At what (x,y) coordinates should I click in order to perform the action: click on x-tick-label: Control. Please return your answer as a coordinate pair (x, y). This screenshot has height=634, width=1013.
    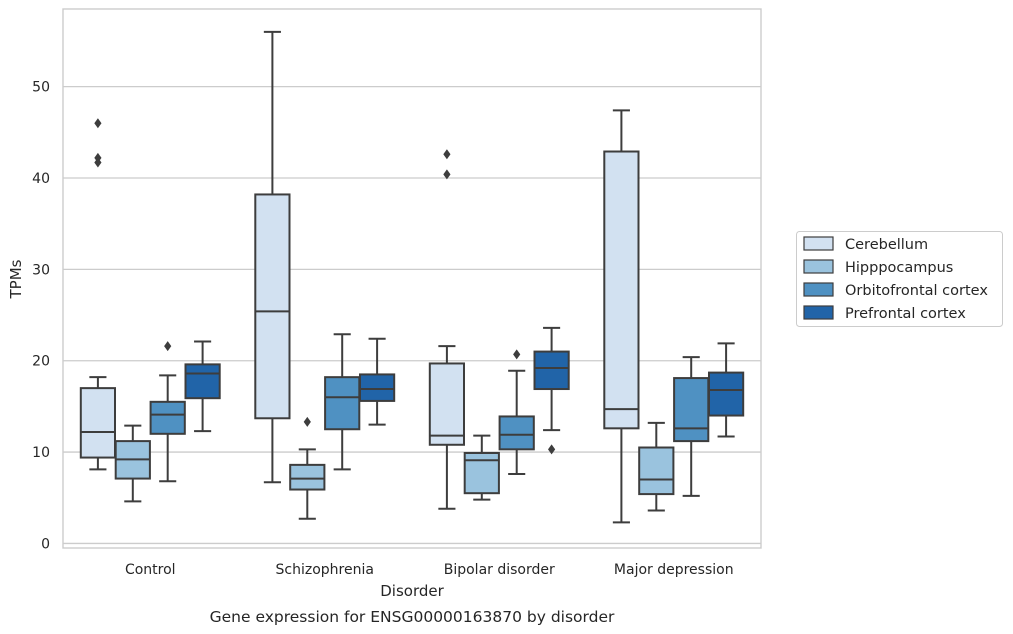
    Looking at the image, I should click on (150, 570).